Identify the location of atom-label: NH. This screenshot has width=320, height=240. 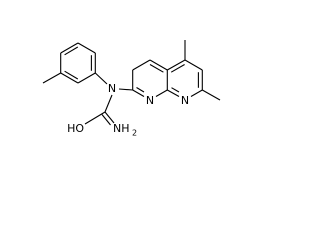
(121, 128).